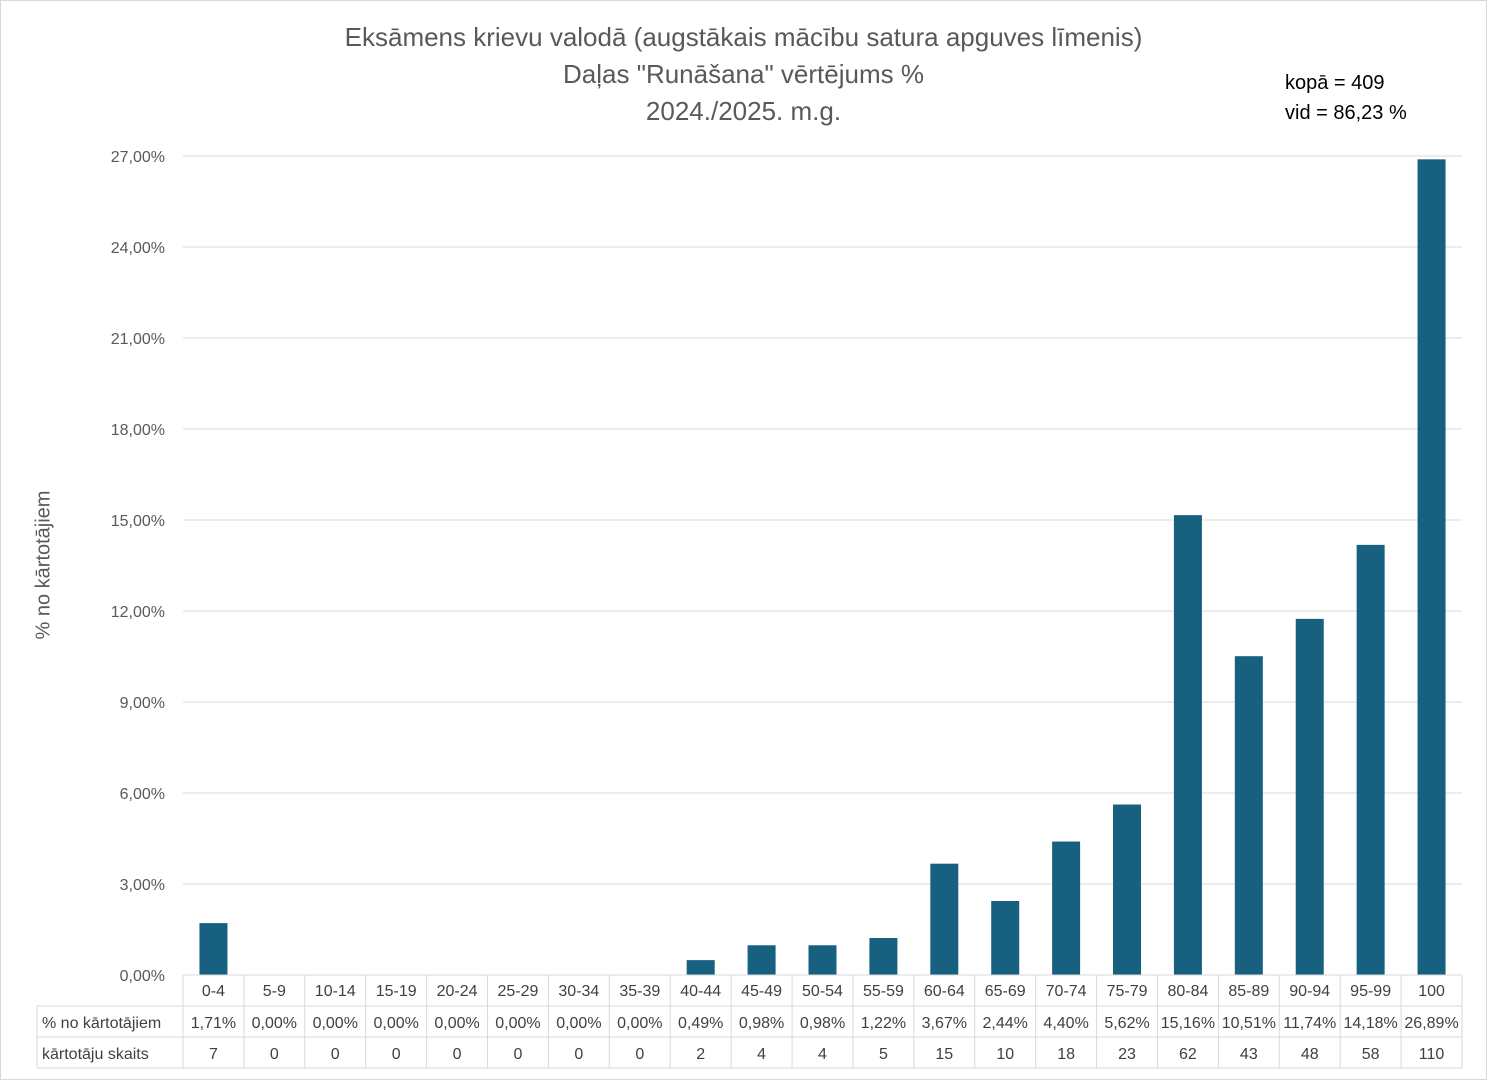 The image size is (1487, 1080). What do you see at coordinates (700, 1054) in the screenshot?
I see `count-cell: 2` at bounding box center [700, 1054].